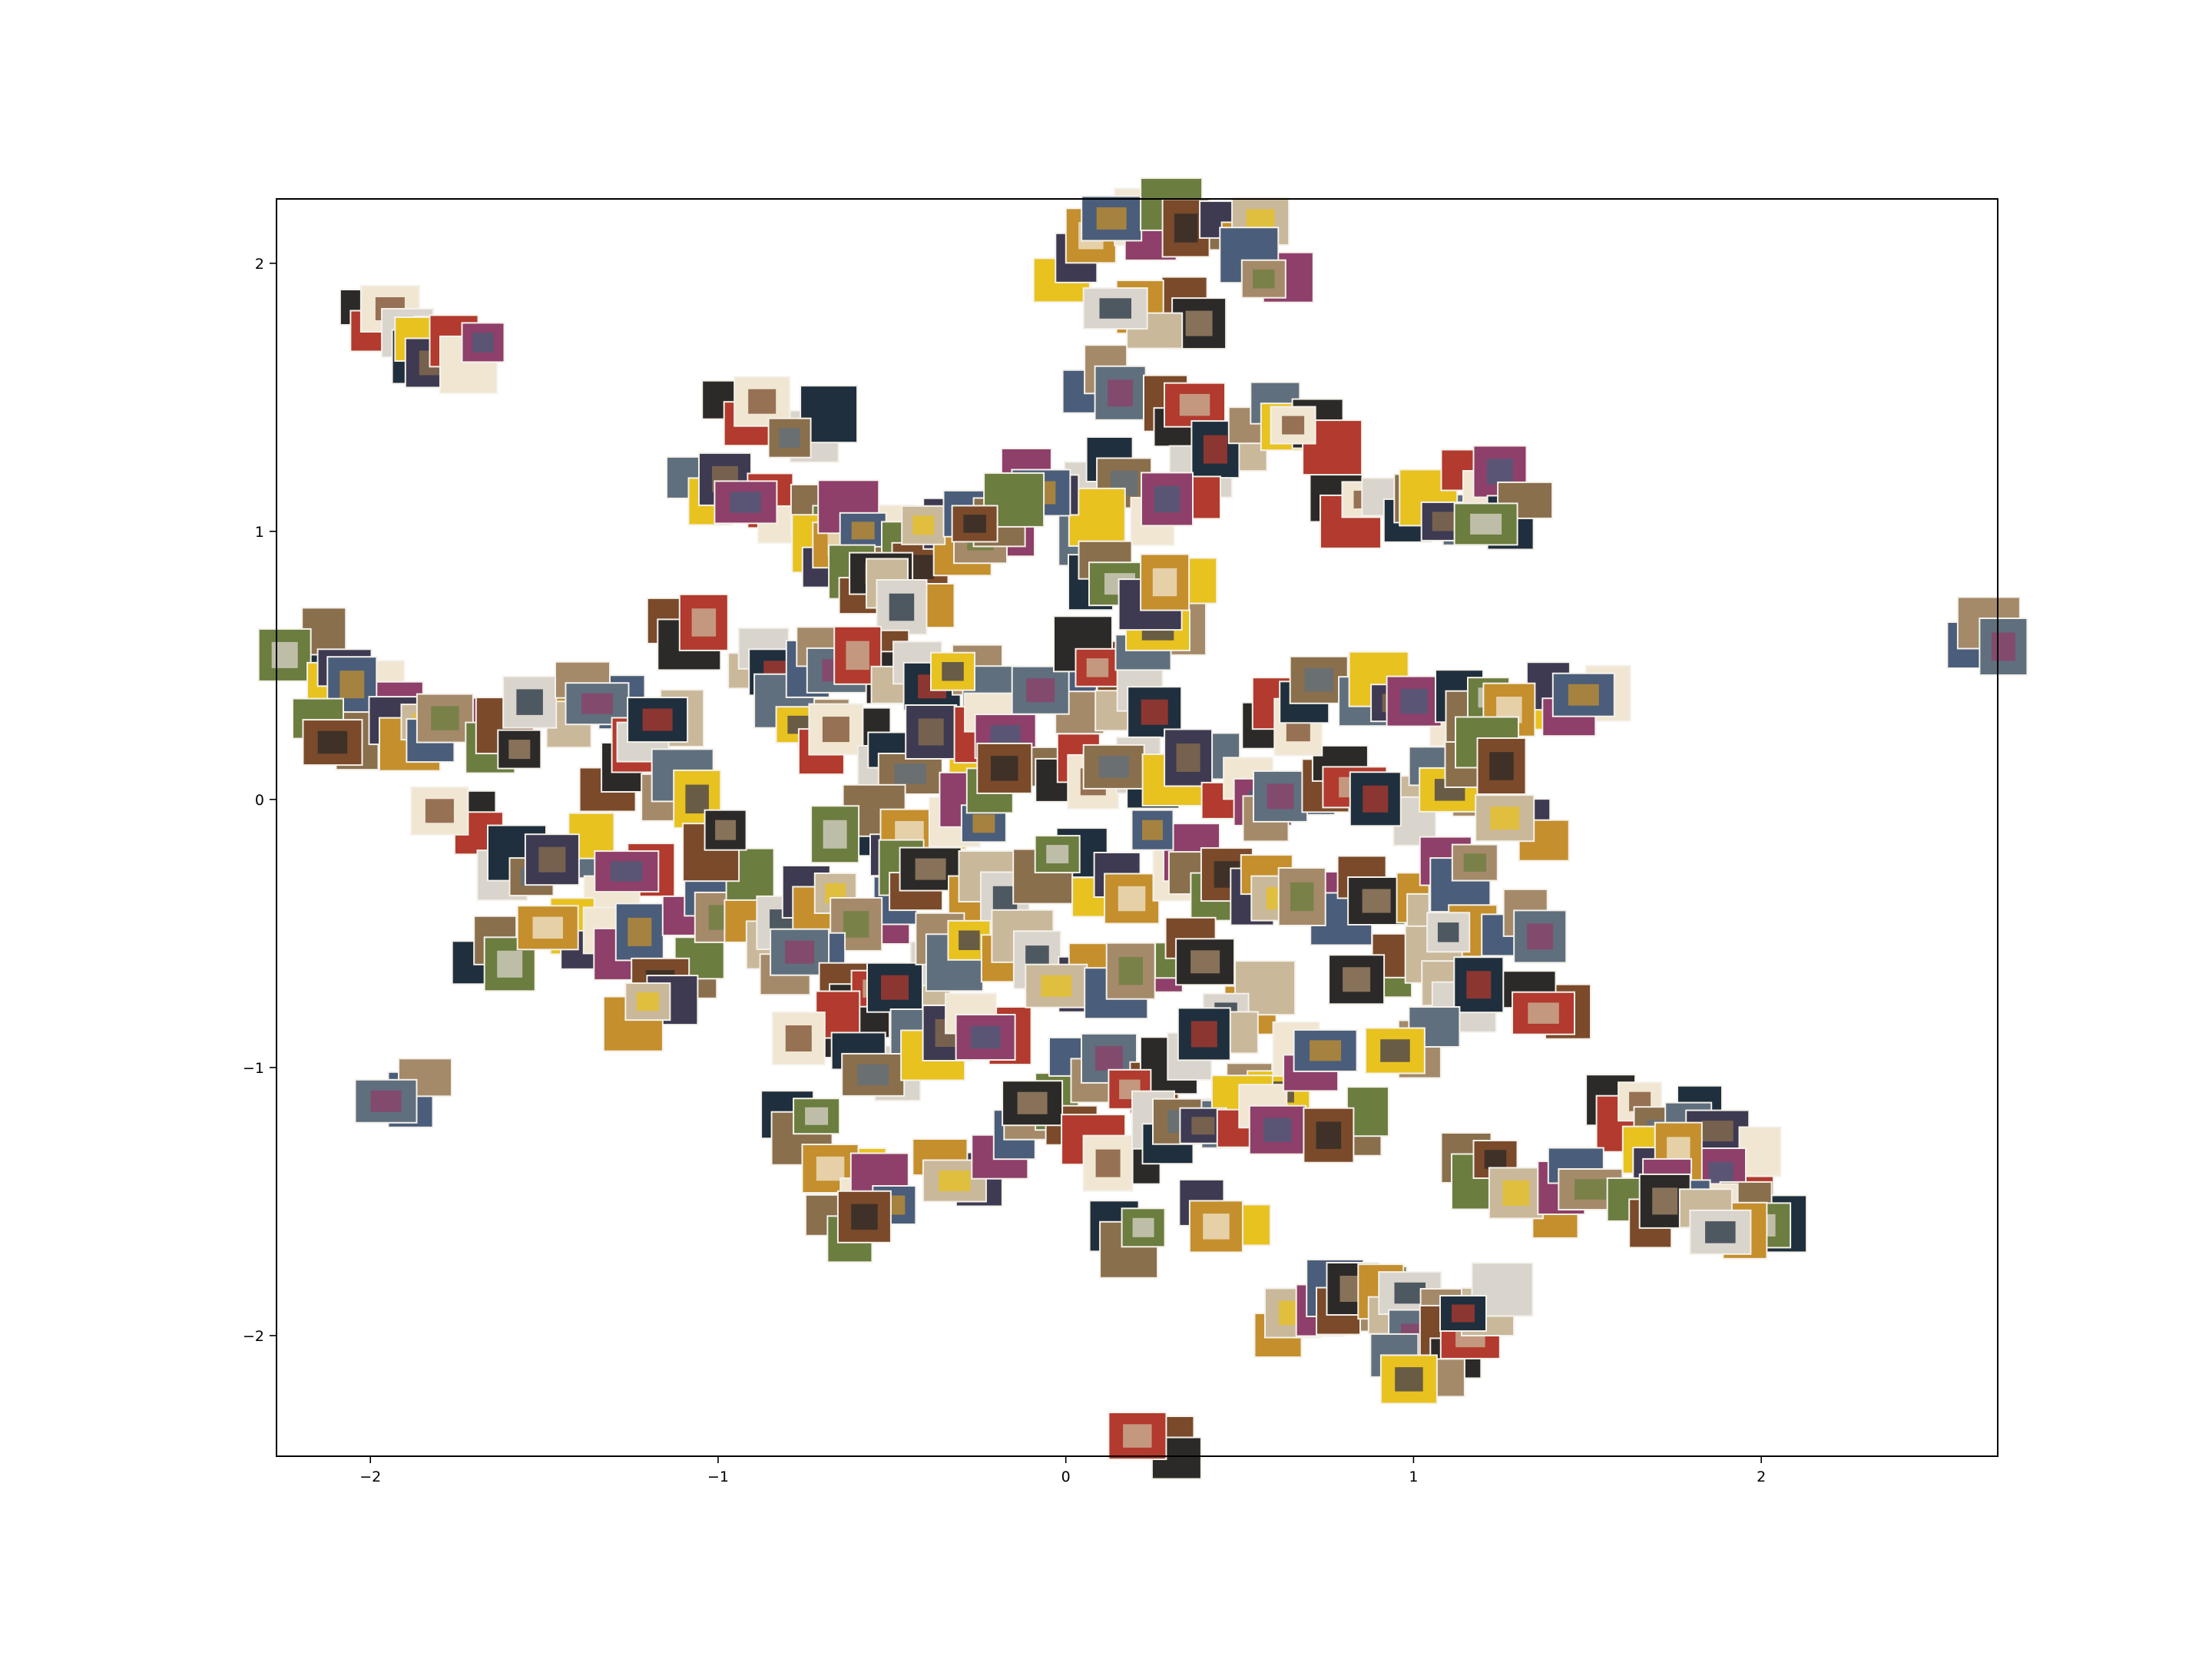  What do you see at coordinates (259, 532) in the screenshot?
I see `y-tick-label: 1` at bounding box center [259, 532].